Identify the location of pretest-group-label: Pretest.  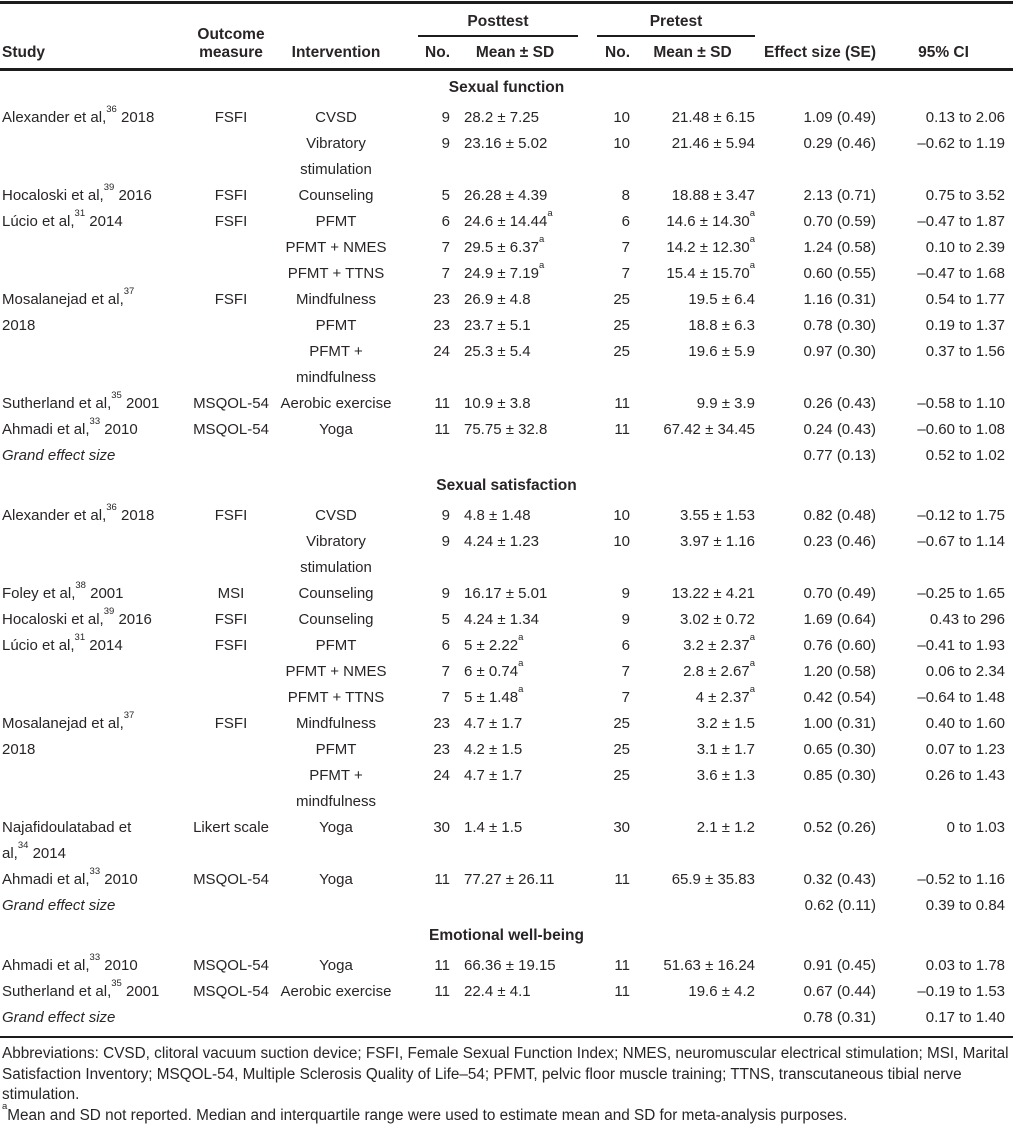
(676, 24).